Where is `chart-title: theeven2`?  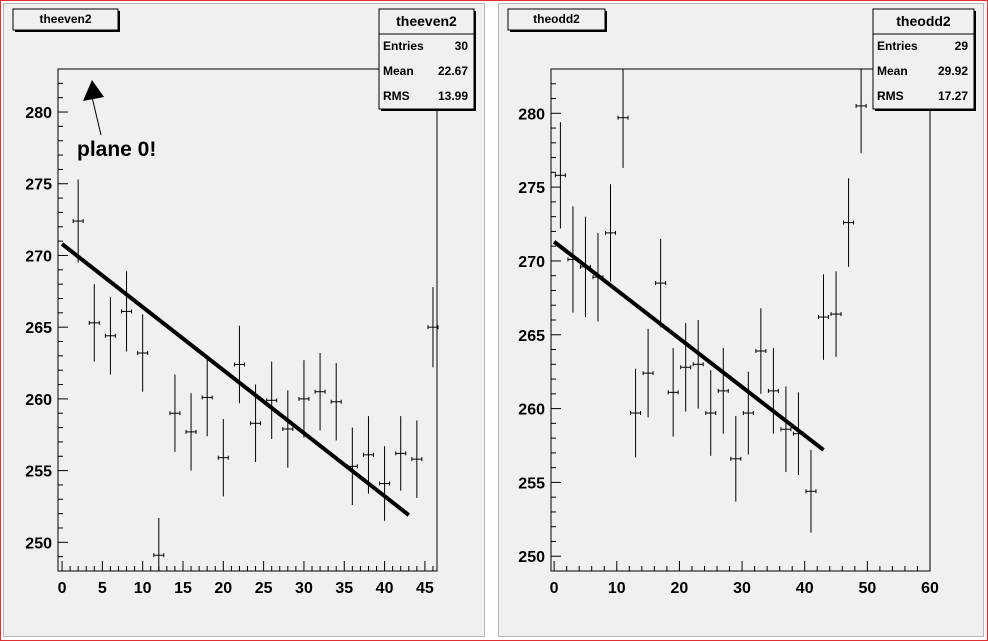
chart-title: theeven2 is located at coordinates (65, 19).